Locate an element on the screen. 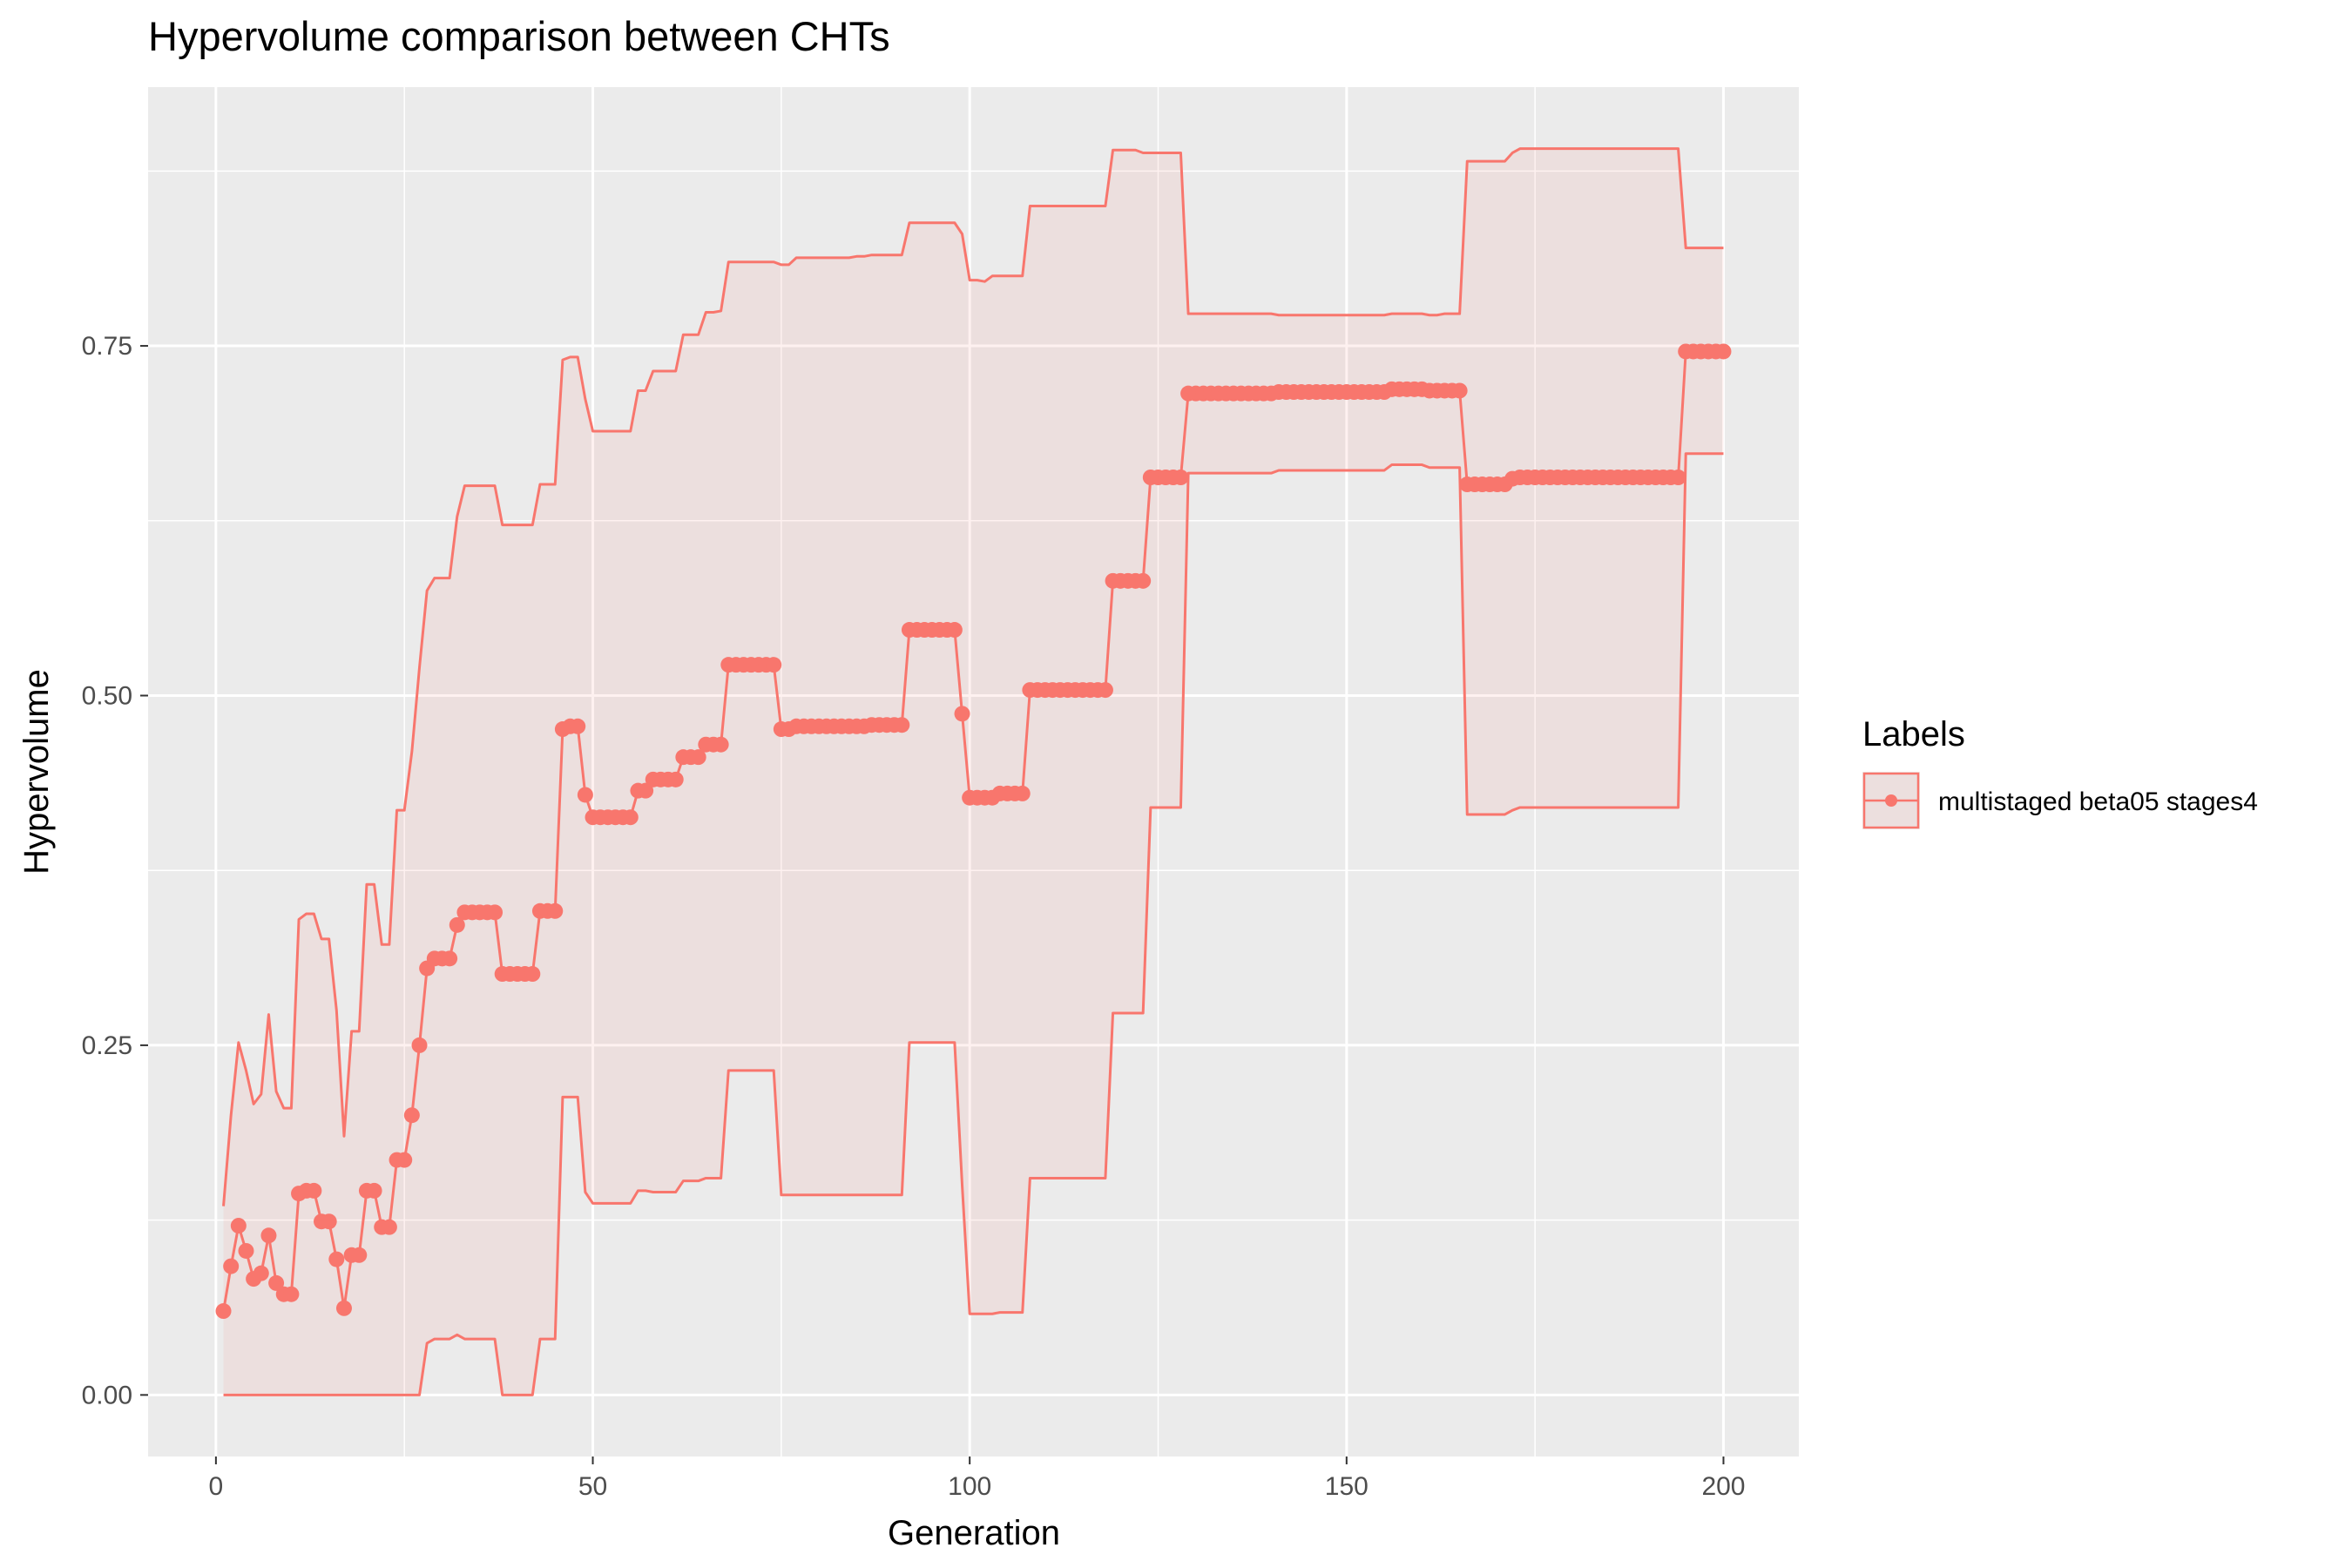  x-axis-title: Generation is located at coordinates (974, 1533).